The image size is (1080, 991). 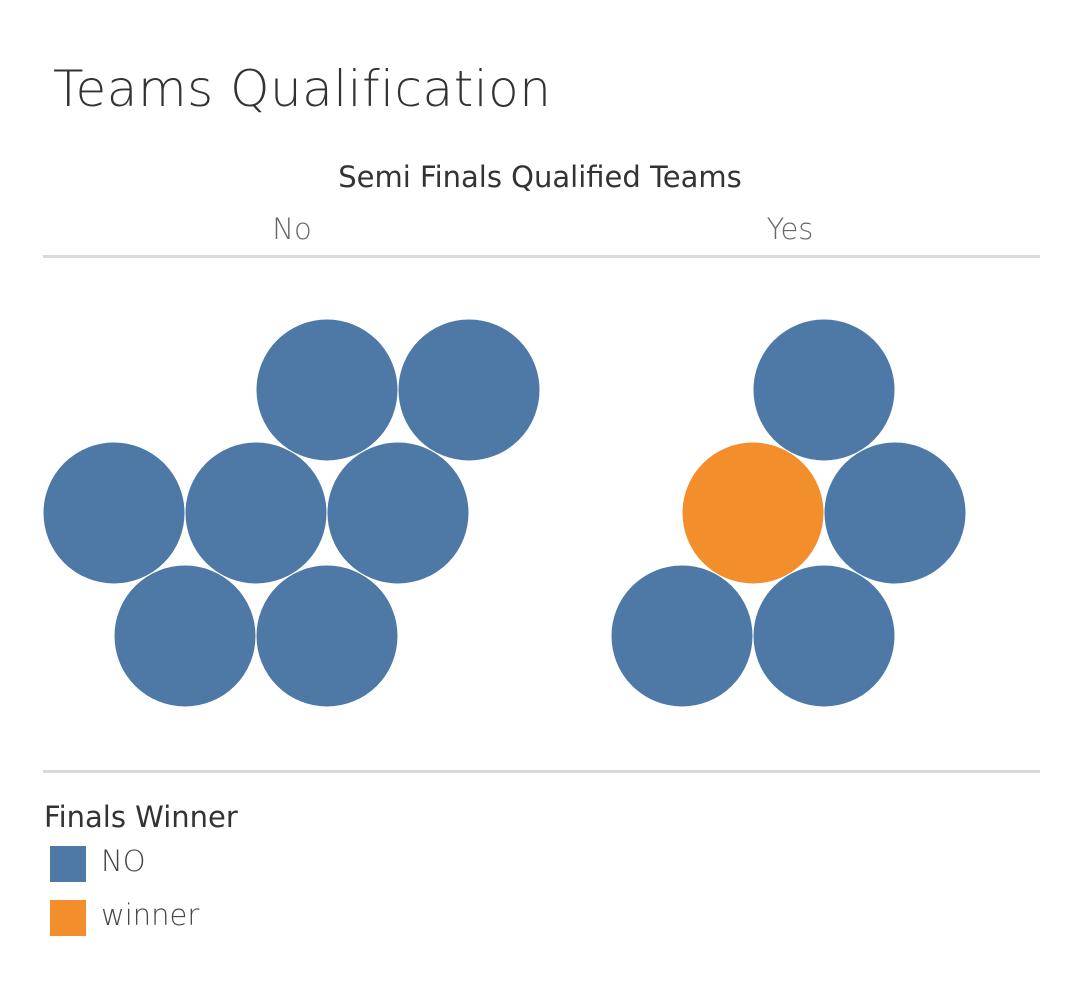 I want to click on column-header-yes: Yes, so click(x=790, y=229).